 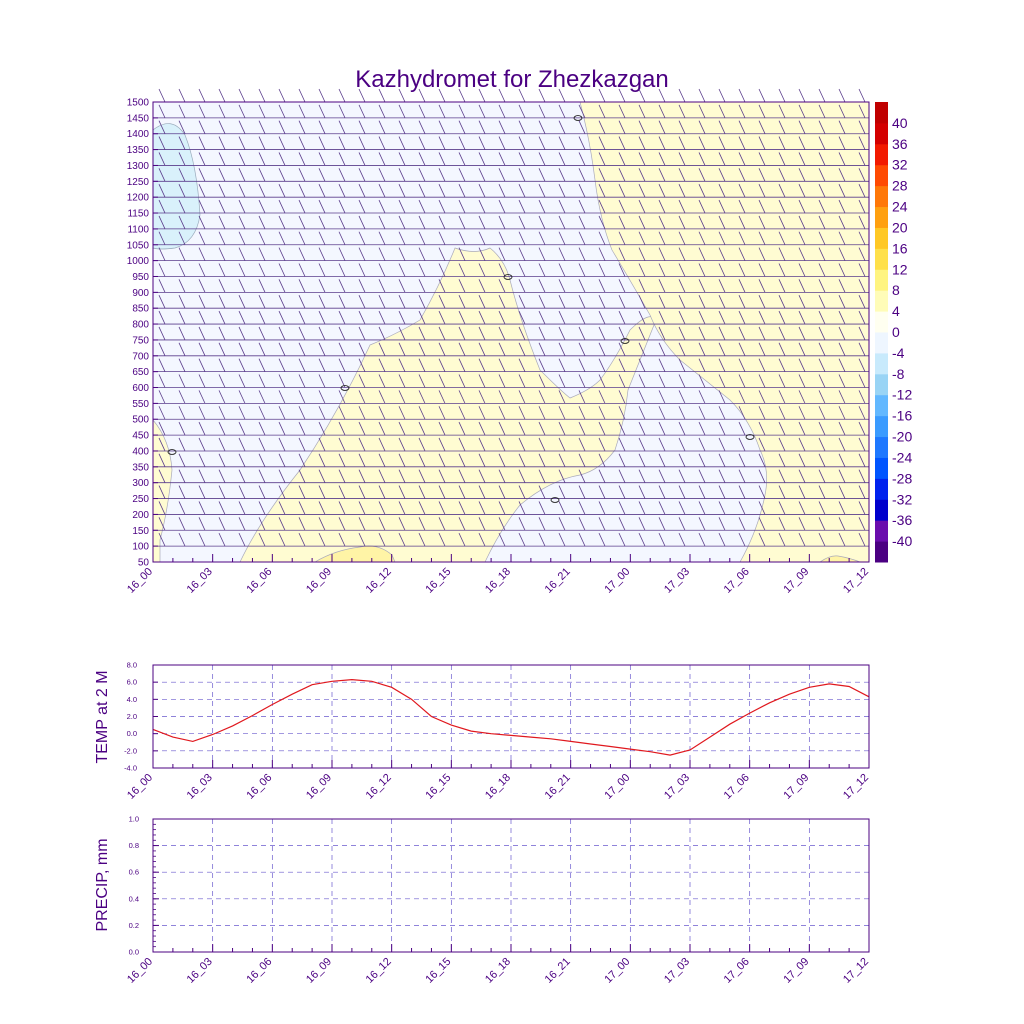 I want to click on x-tick-label: 16_03, so click(x=200, y=787).